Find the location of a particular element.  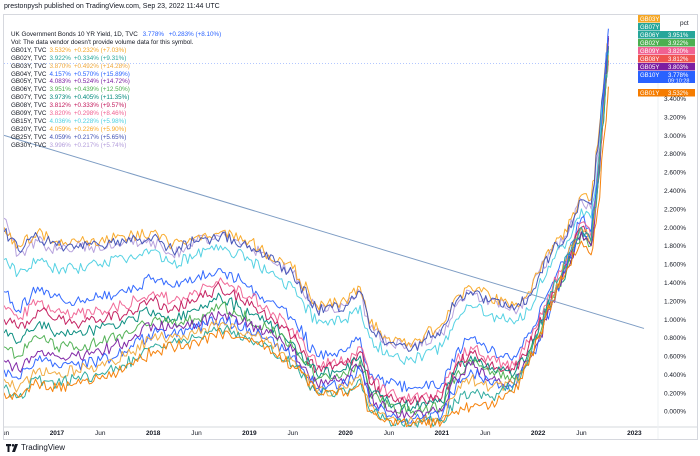

y-unit-label: pct is located at coordinates (684, 23).